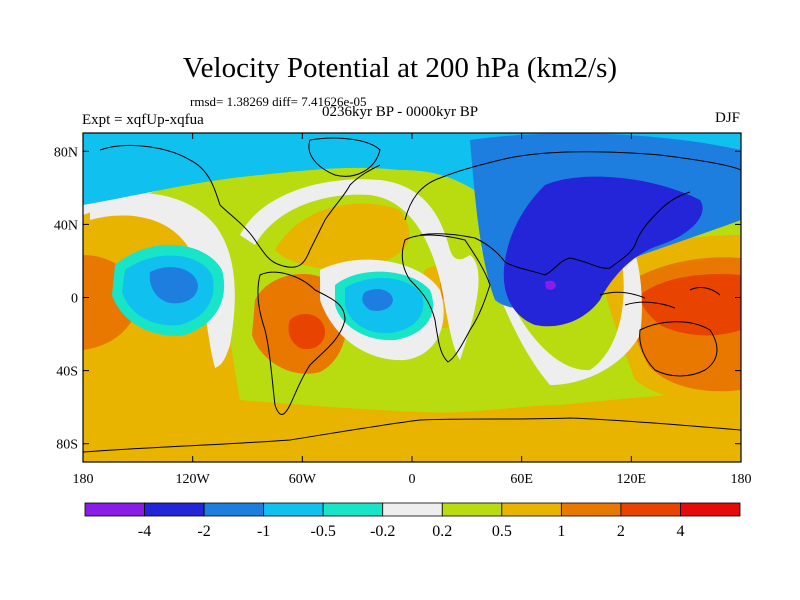  I want to click on season-label: DJF, so click(727, 118).